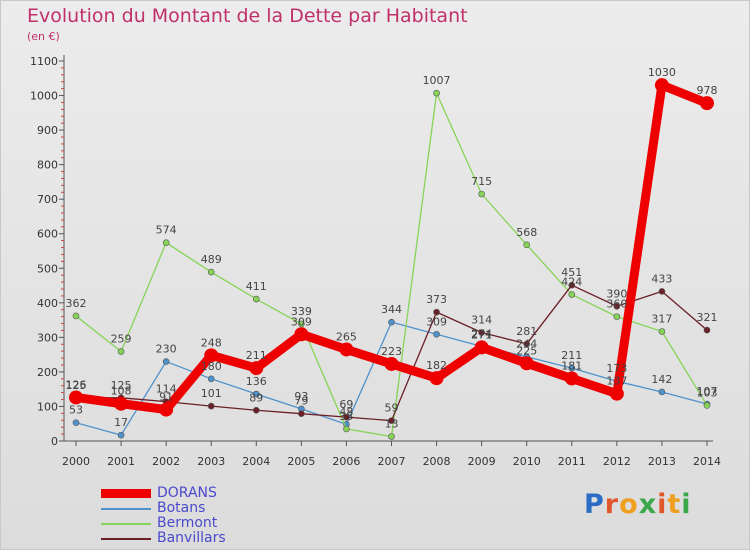 This screenshot has height=550, width=750. Describe the element at coordinates (482, 461) in the screenshot. I see `x-tick-label: 2009` at that location.